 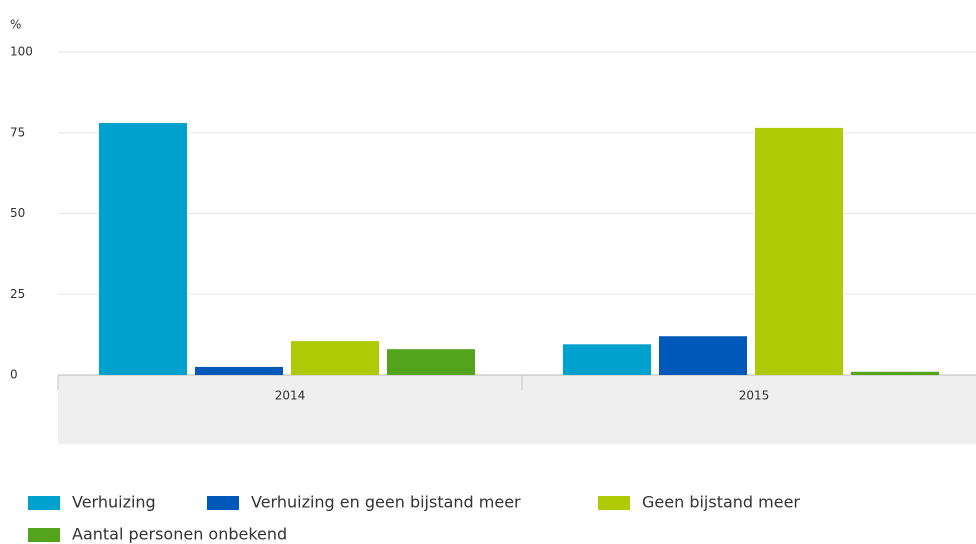 What do you see at coordinates (17, 213) in the screenshot?
I see `y-tick-label: 50` at bounding box center [17, 213].